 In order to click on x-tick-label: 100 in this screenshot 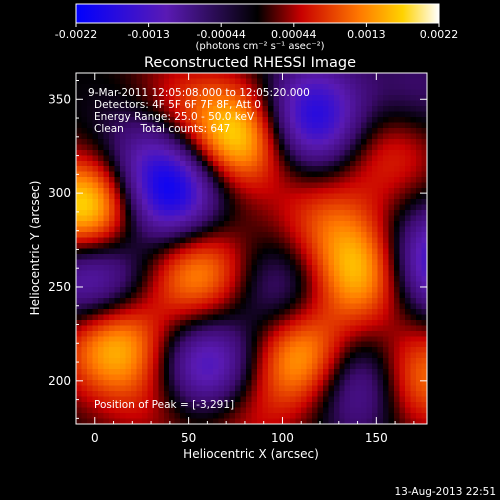, I will do `click(282, 438)`.